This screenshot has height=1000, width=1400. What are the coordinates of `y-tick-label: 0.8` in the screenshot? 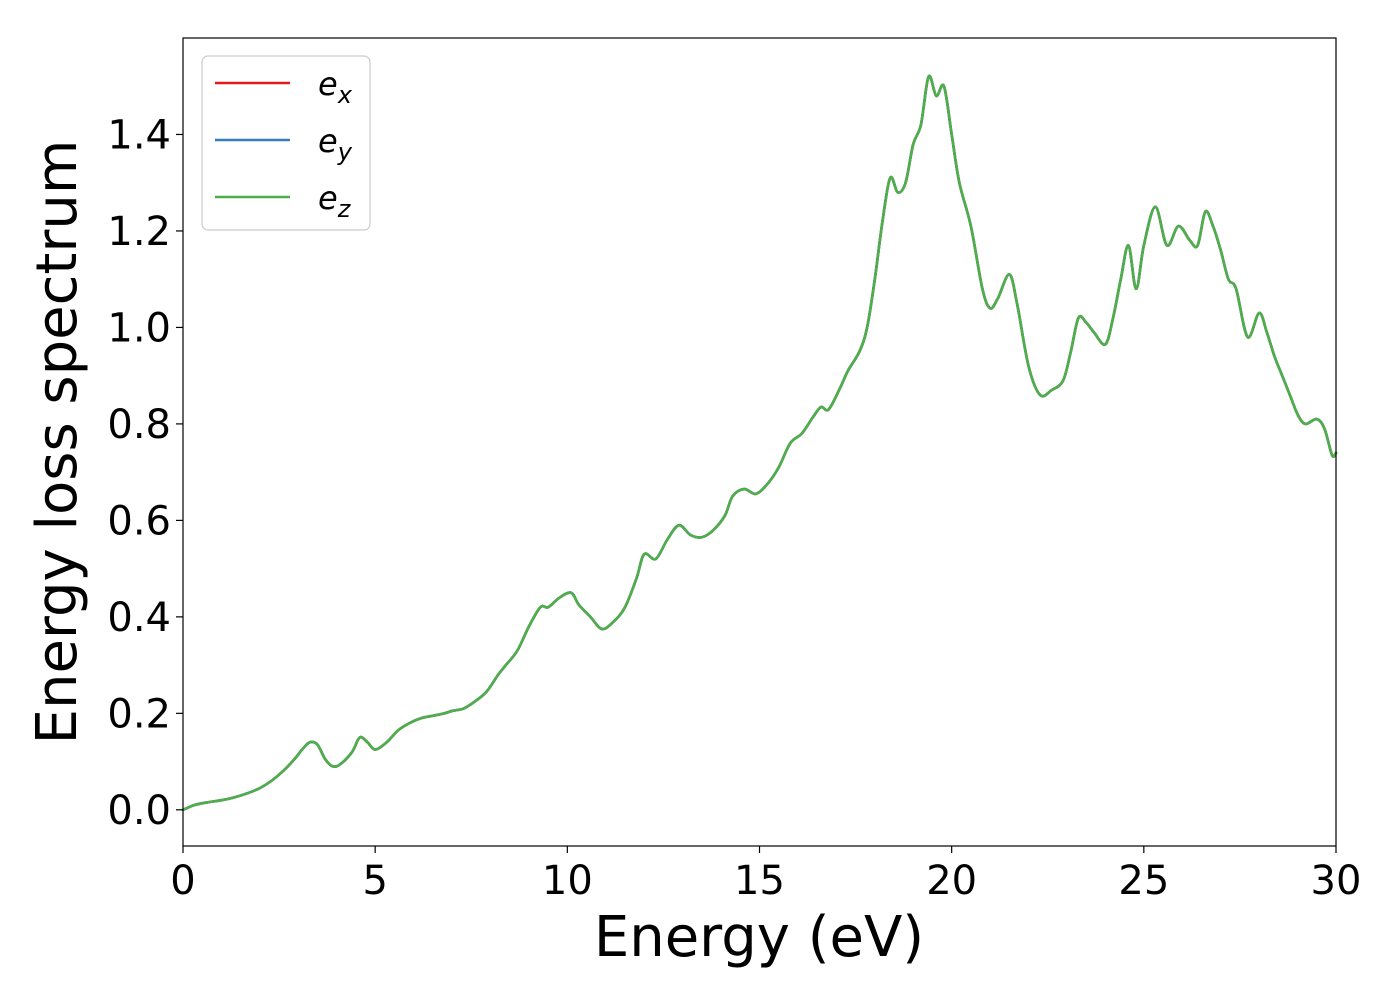 It's located at (139, 425).